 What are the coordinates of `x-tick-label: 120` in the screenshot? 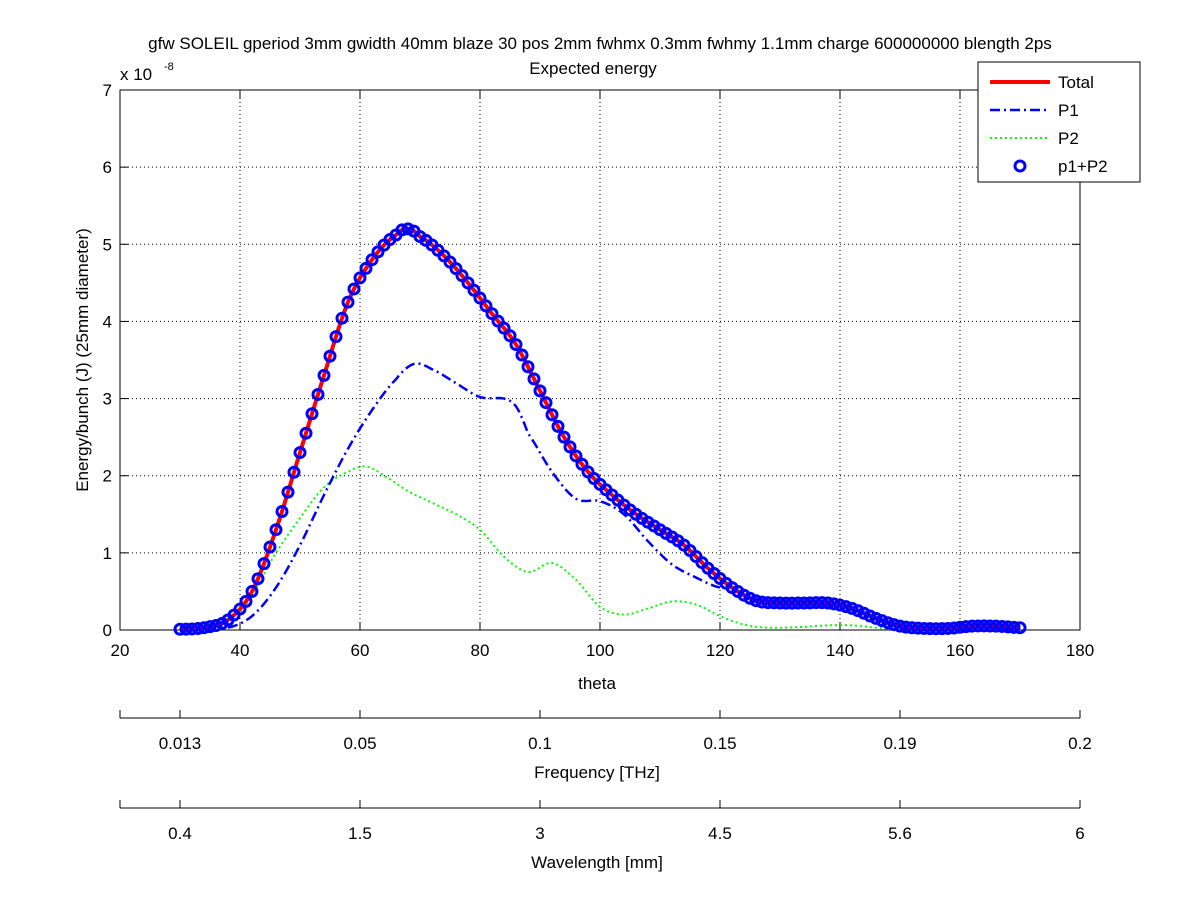 It's located at (720, 650).